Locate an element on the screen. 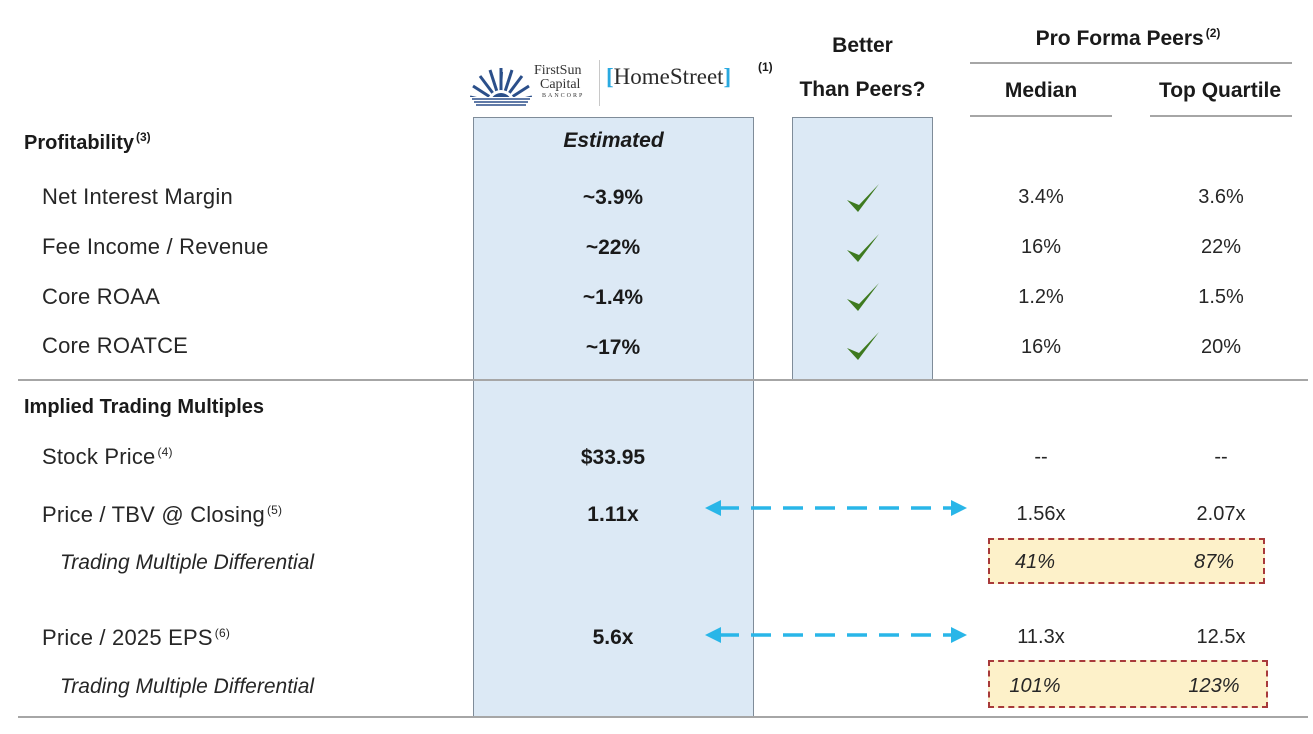  price-eps-label: Price / 2025 EPS is located at coordinates (127, 637).